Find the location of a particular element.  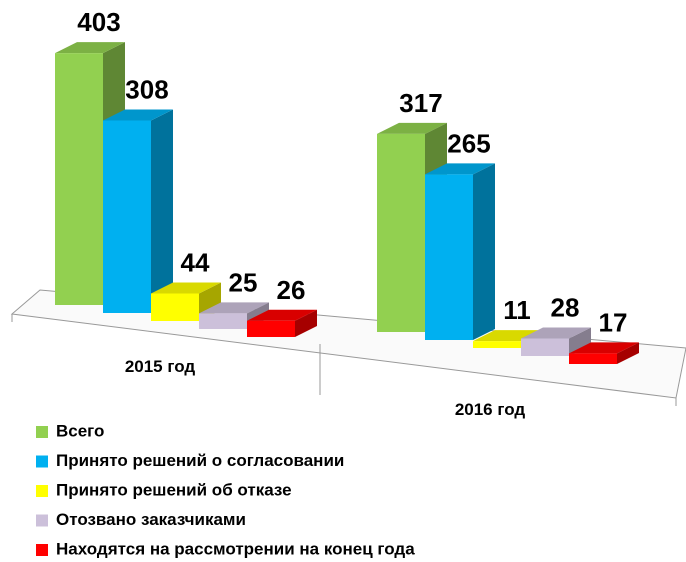

x-tick-label: 2016 год is located at coordinates (490, 409).